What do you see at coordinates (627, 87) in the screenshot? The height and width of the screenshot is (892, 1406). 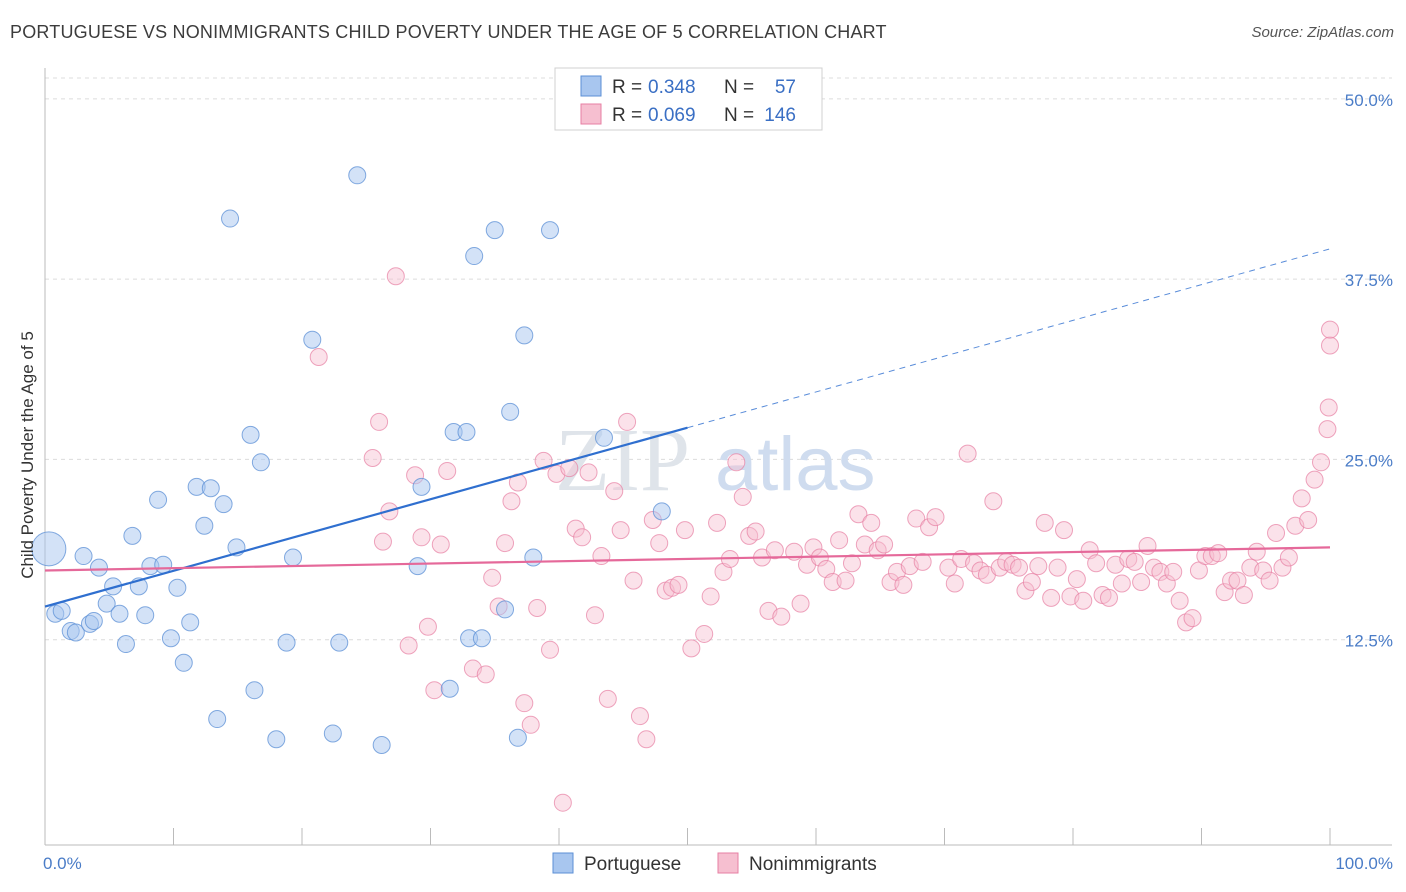 I see `legend-r-label-0: R =` at bounding box center [627, 87].